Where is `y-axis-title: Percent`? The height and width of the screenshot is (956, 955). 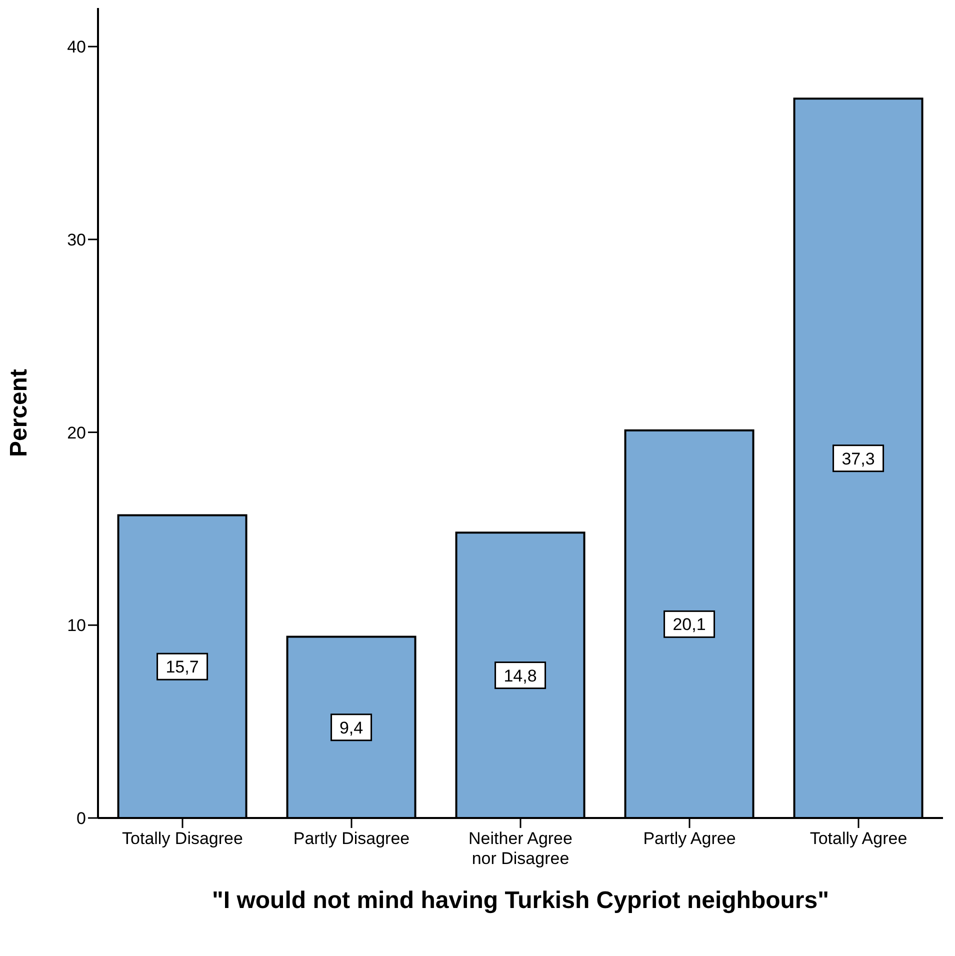 y-axis-title: Percent is located at coordinates (19, 413).